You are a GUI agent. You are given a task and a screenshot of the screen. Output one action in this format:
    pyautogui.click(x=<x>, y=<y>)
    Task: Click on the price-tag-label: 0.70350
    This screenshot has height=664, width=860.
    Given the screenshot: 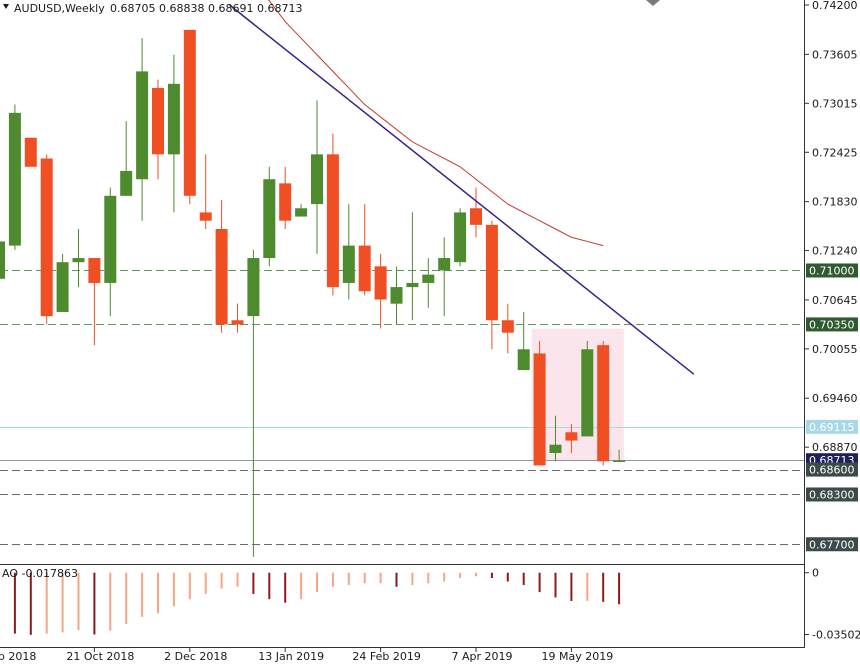 What is the action you would take?
    pyautogui.click(x=832, y=324)
    